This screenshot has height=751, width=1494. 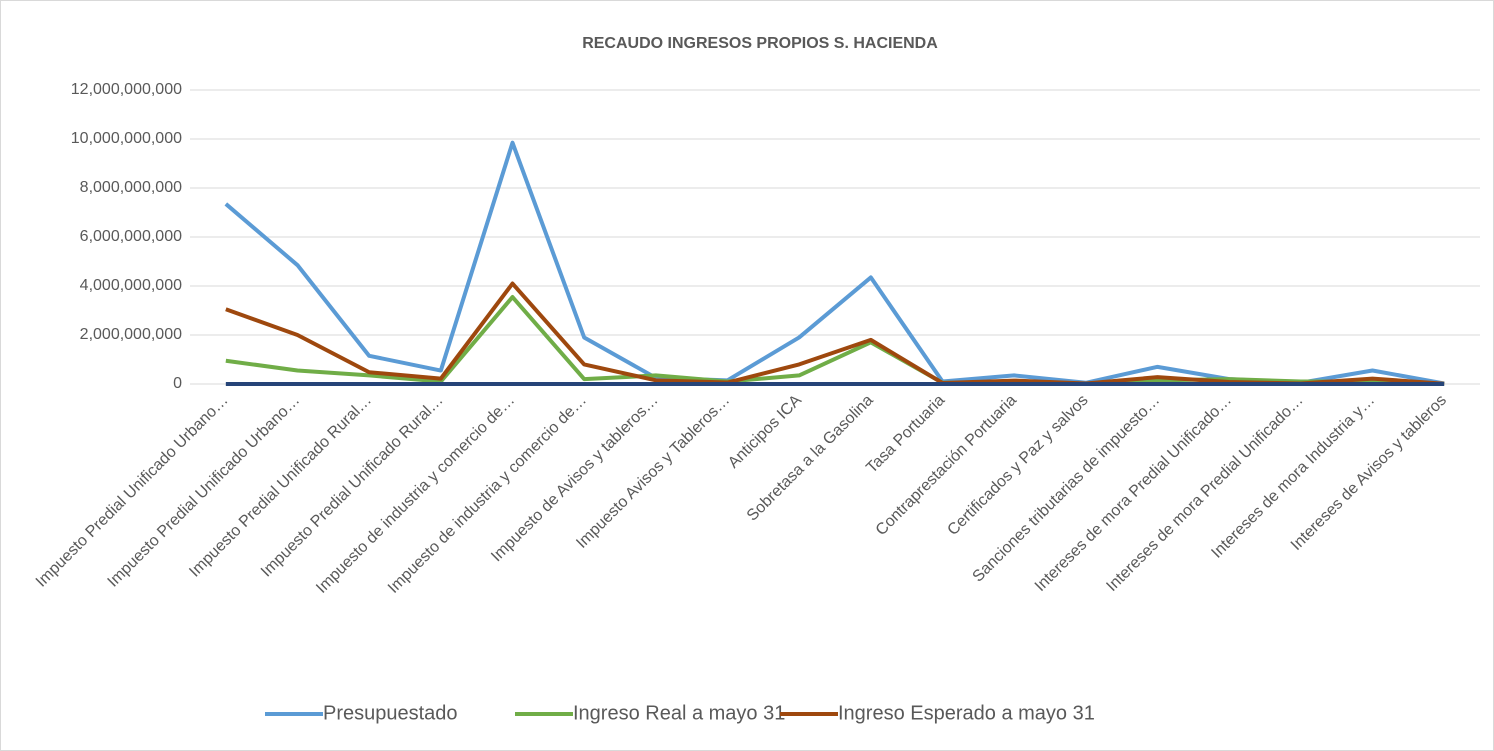 I want to click on y-tick-label: 0, so click(x=177, y=383).